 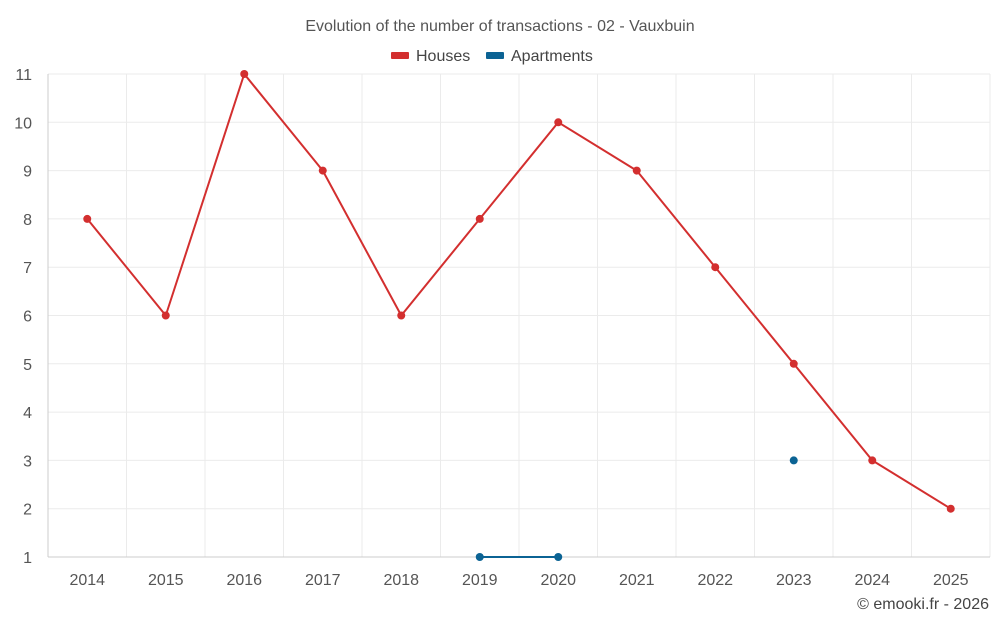 I want to click on x-tick-label: 2020, so click(x=558, y=580).